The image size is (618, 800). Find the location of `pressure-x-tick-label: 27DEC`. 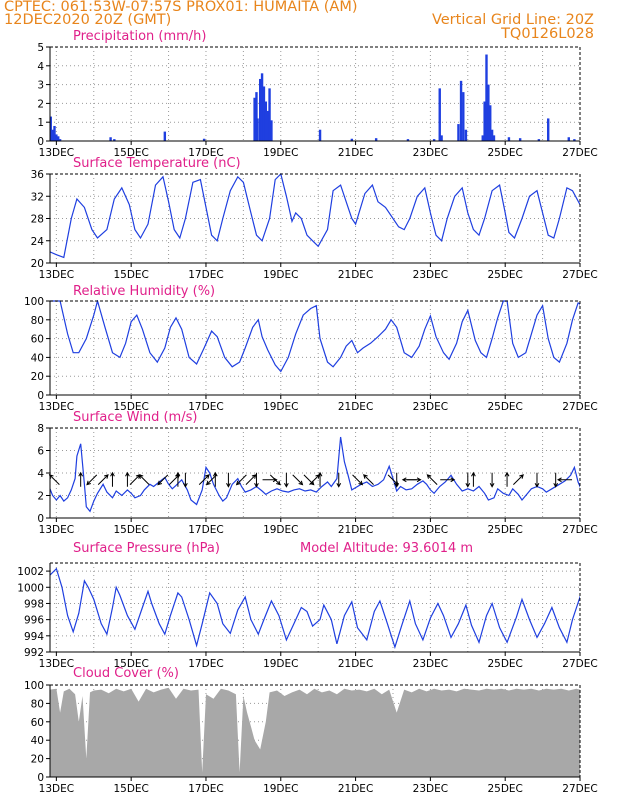

pressure-x-tick-label: 27DEC is located at coordinates (579, 664).